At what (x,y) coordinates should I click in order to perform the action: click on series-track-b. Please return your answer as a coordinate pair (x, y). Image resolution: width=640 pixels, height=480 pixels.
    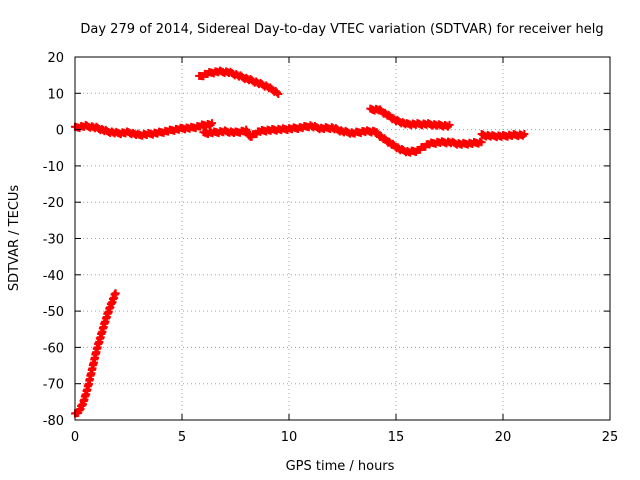
    Looking at the image, I should click on (239, 82).